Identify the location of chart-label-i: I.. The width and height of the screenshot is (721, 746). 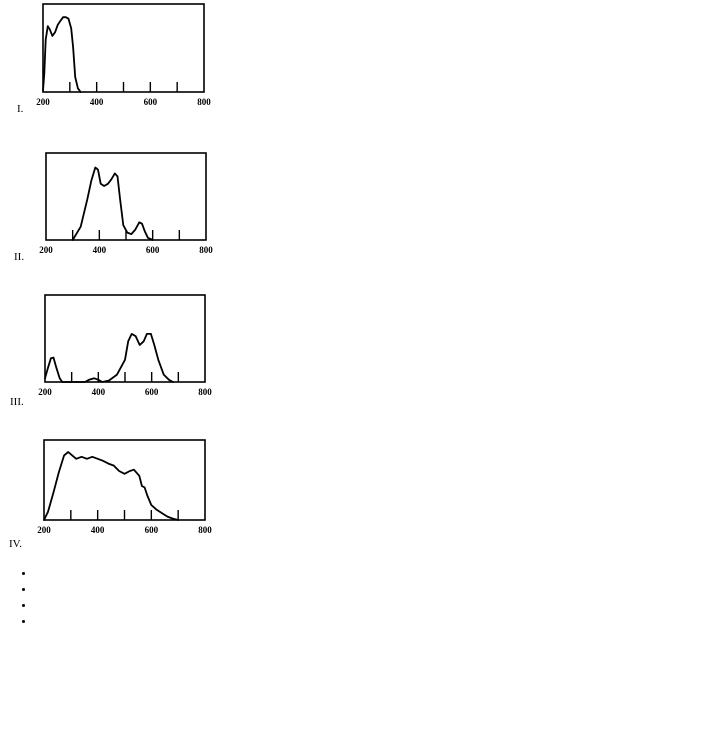
(20, 109).